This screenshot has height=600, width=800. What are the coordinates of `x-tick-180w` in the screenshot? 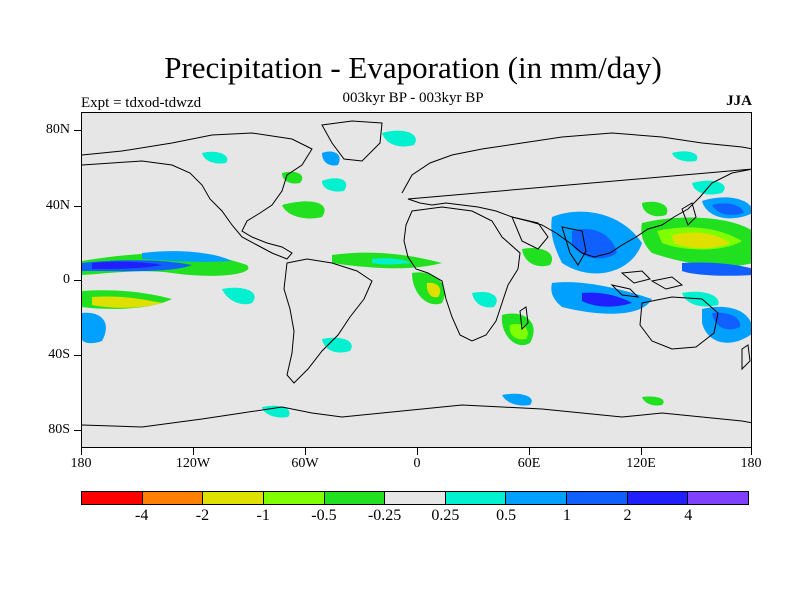 It's located at (81, 451).